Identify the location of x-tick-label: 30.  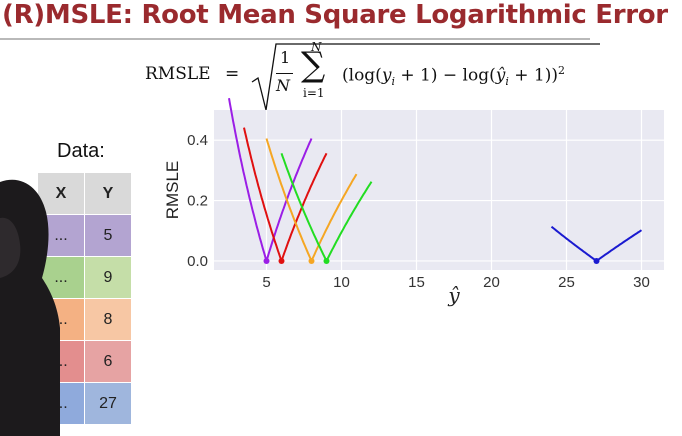
(641, 282).